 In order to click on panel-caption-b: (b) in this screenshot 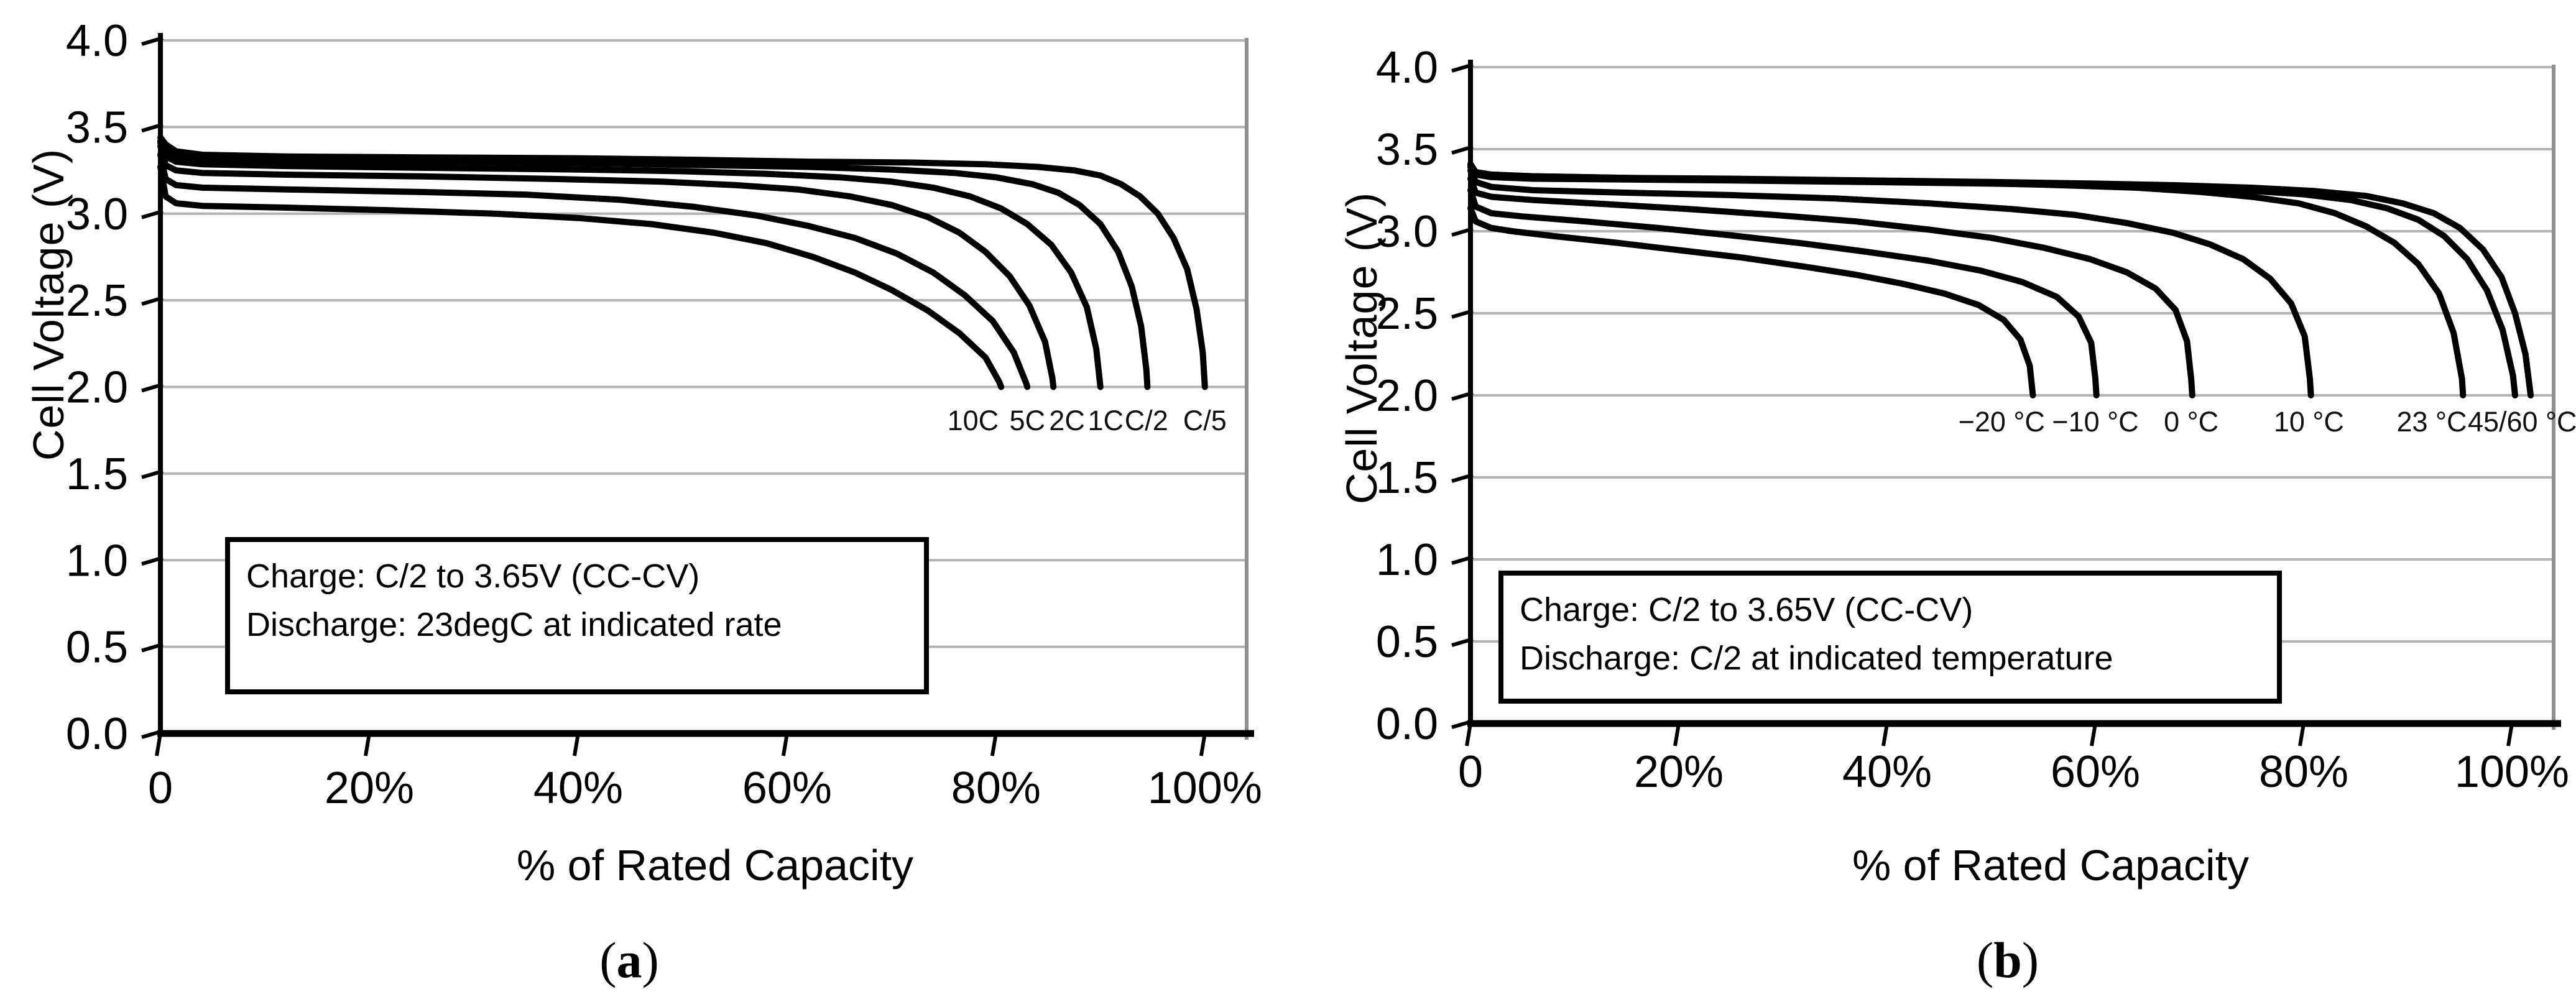, I will do `click(2008, 961)`.